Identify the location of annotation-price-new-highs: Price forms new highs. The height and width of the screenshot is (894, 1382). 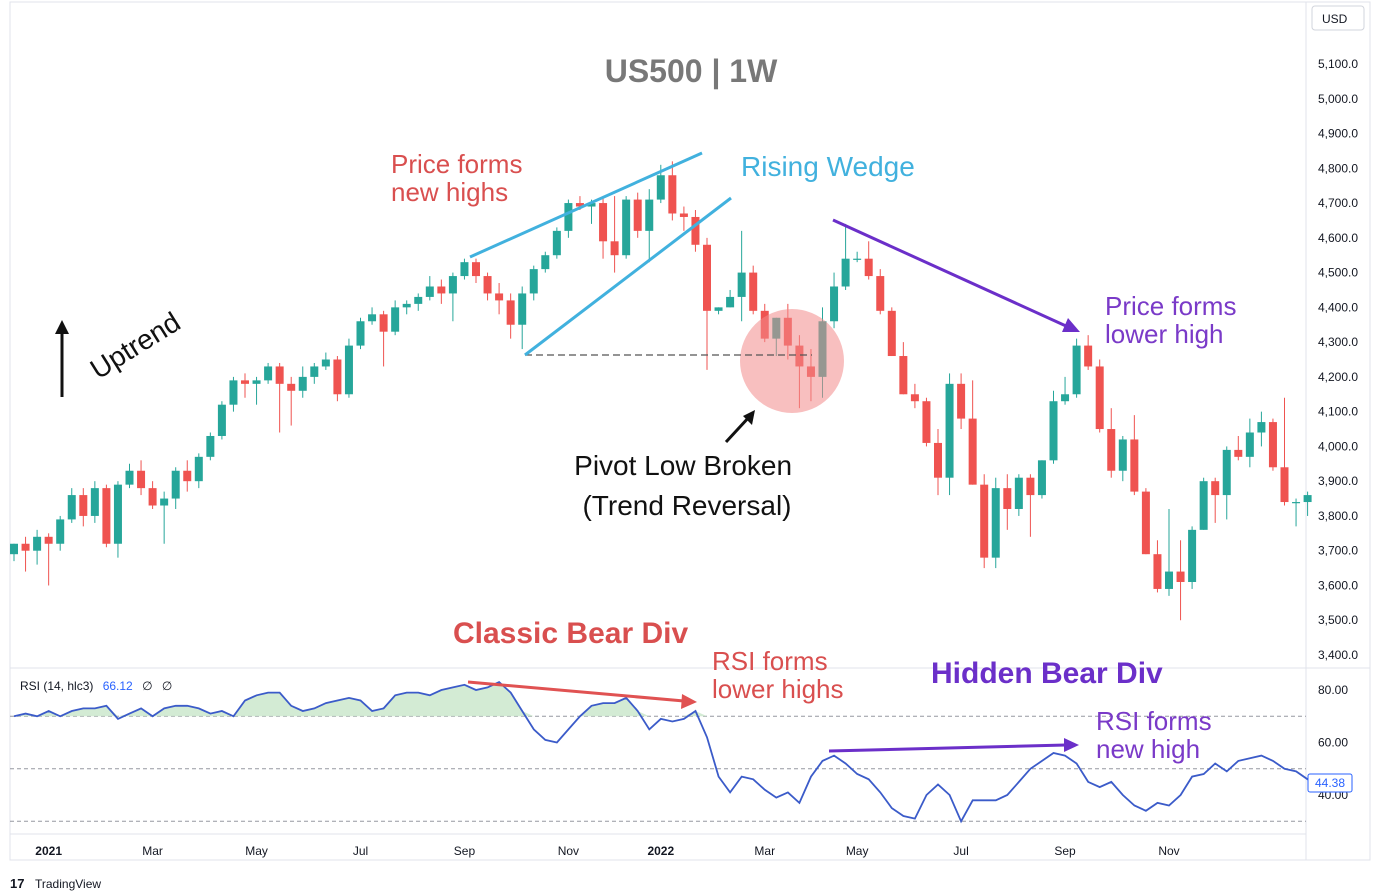
(460, 178).